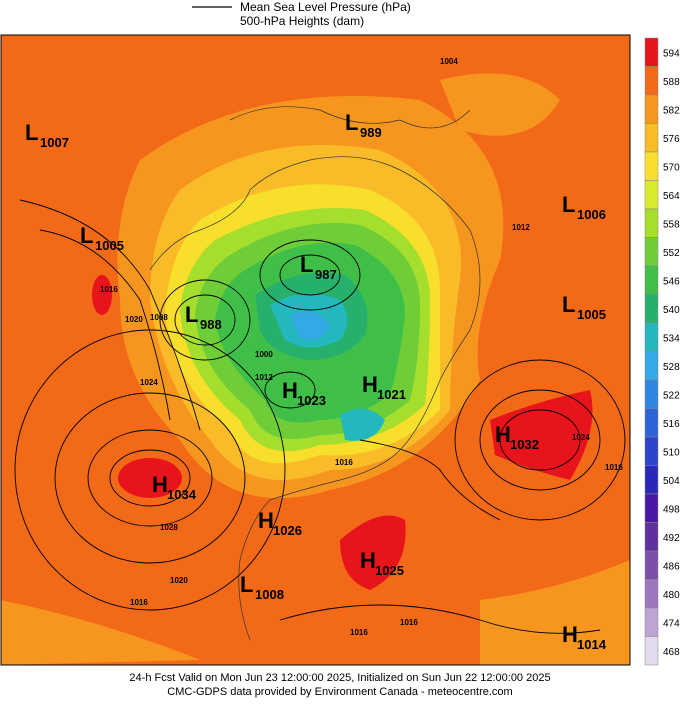 The image size is (680, 705). What do you see at coordinates (592, 644) in the screenshot?
I see `center-value: 1014` at bounding box center [592, 644].